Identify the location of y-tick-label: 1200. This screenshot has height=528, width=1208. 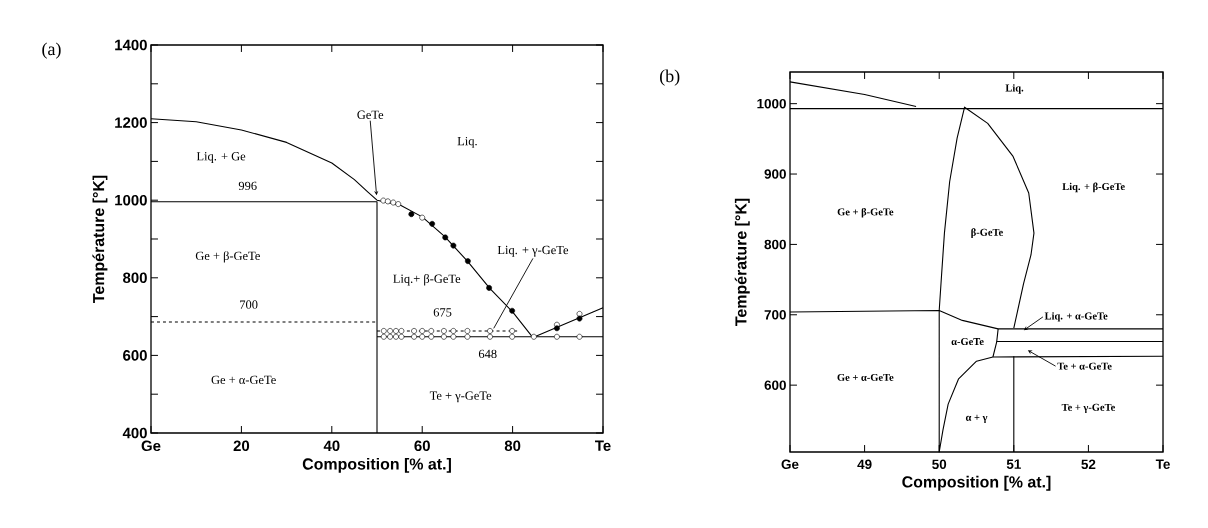
(131, 122).